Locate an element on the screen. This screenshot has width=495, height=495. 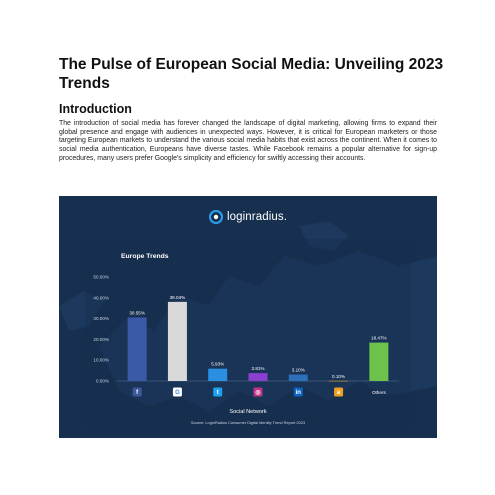
twitter-icon is located at coordinates (218, 392).